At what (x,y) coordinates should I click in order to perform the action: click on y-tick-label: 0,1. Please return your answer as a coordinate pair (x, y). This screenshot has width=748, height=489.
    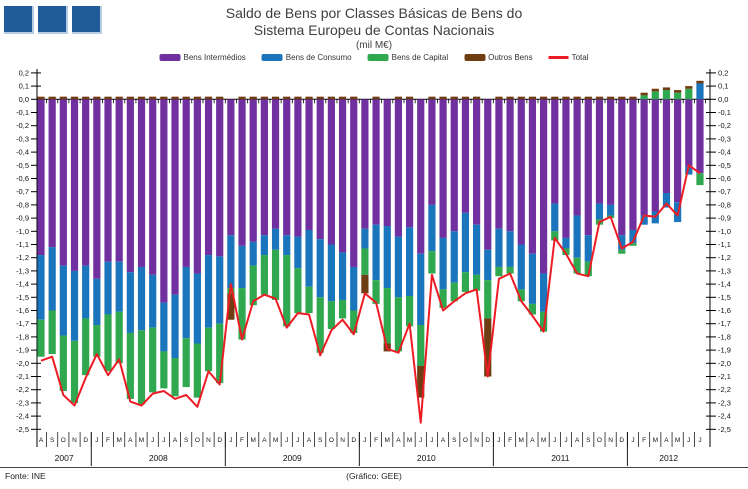
    Looking at the image, I should click on (723, 86).